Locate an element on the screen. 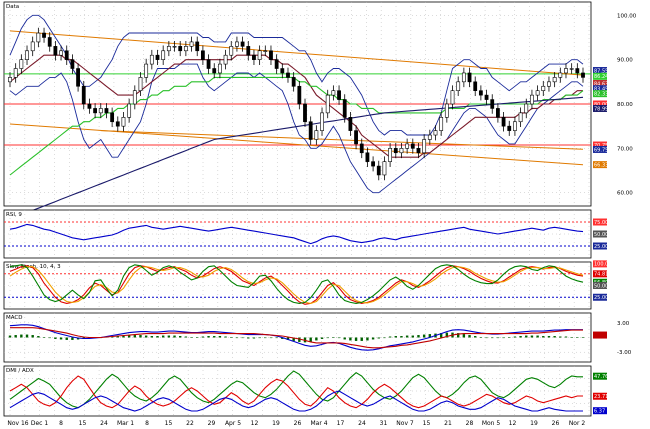 The image size is (650, 429). x-axis-label: 17 is located at coordinates (341, 423).